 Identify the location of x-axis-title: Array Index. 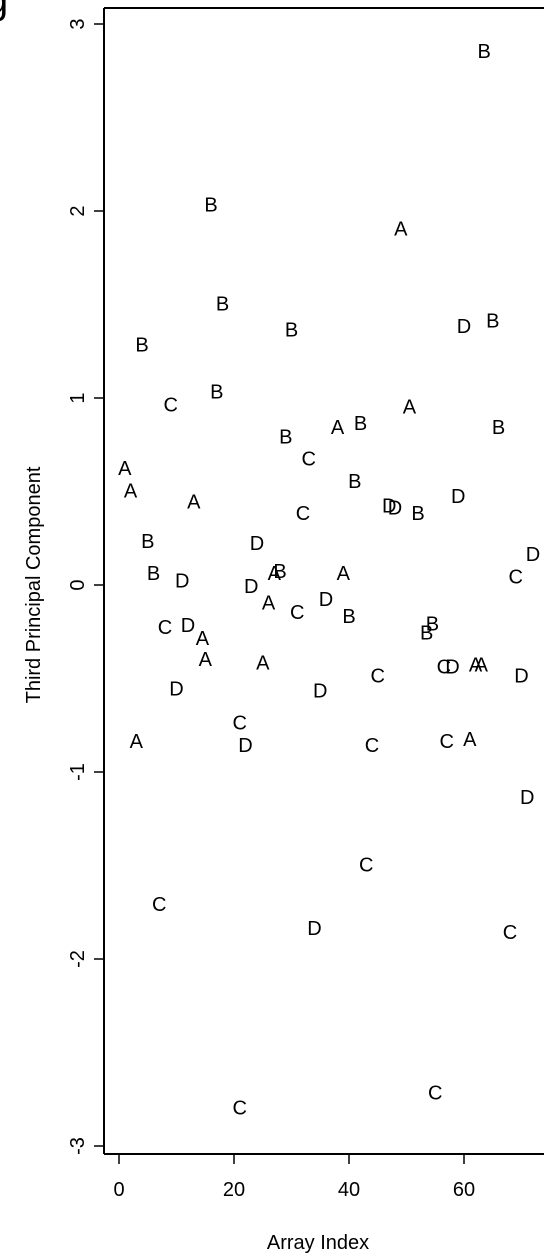
(318, 1243).